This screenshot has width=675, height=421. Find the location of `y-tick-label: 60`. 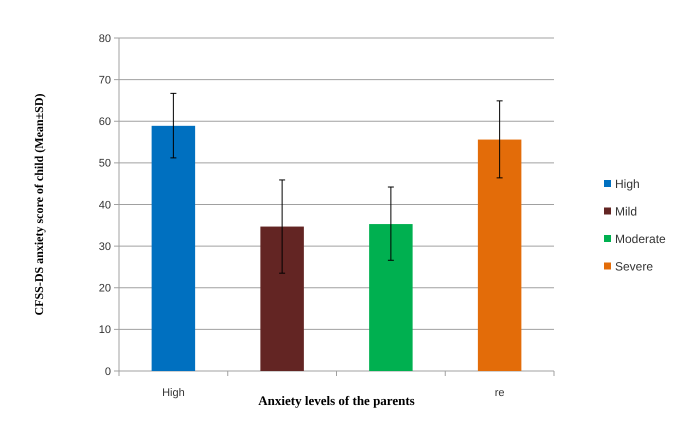

y-tick-label: 60 is located at coordinates (104, 122).